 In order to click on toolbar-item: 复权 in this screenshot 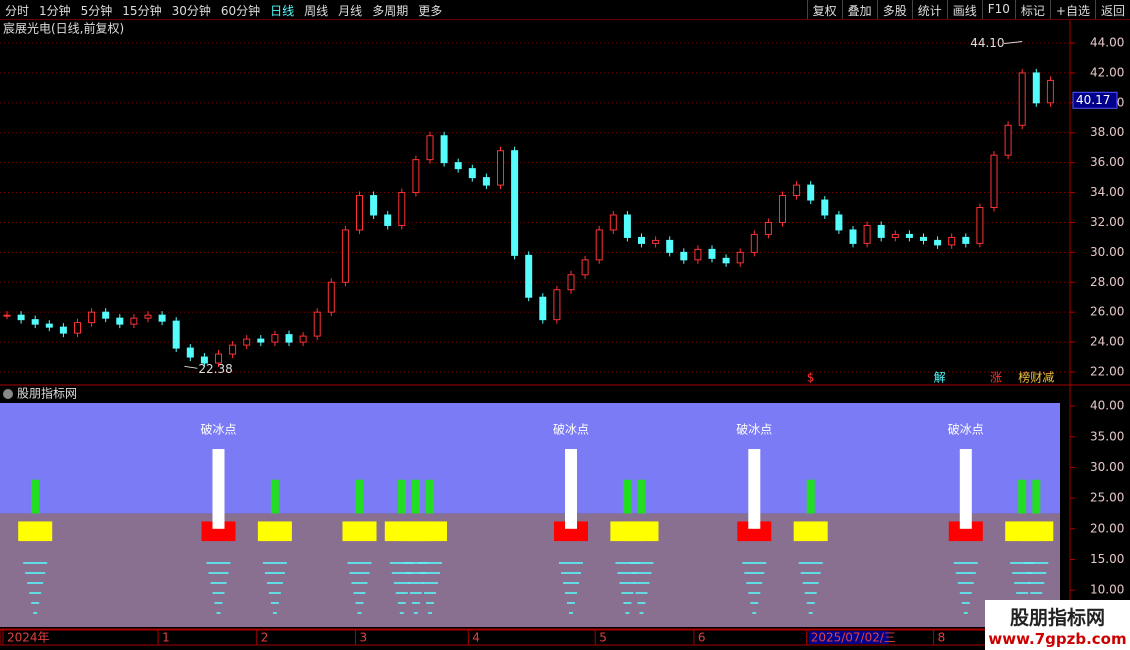, I will do `click(824, 9)`.